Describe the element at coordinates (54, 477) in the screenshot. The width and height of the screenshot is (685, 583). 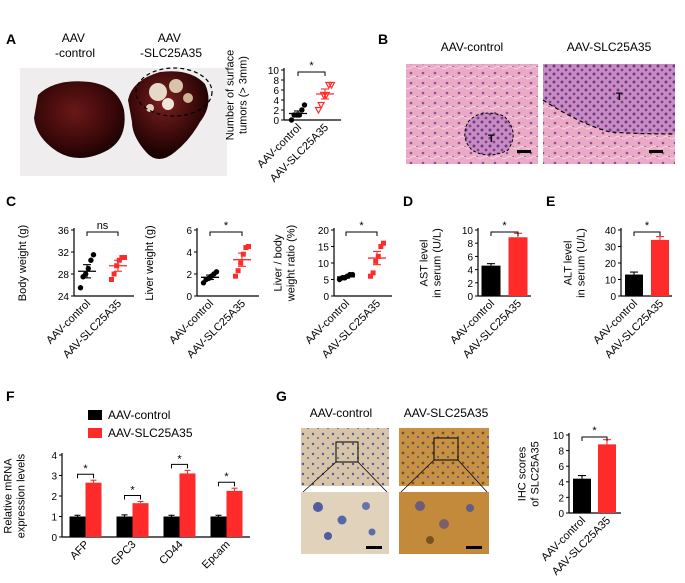
I see `chart-f-y-tick-label: 3` at that location.